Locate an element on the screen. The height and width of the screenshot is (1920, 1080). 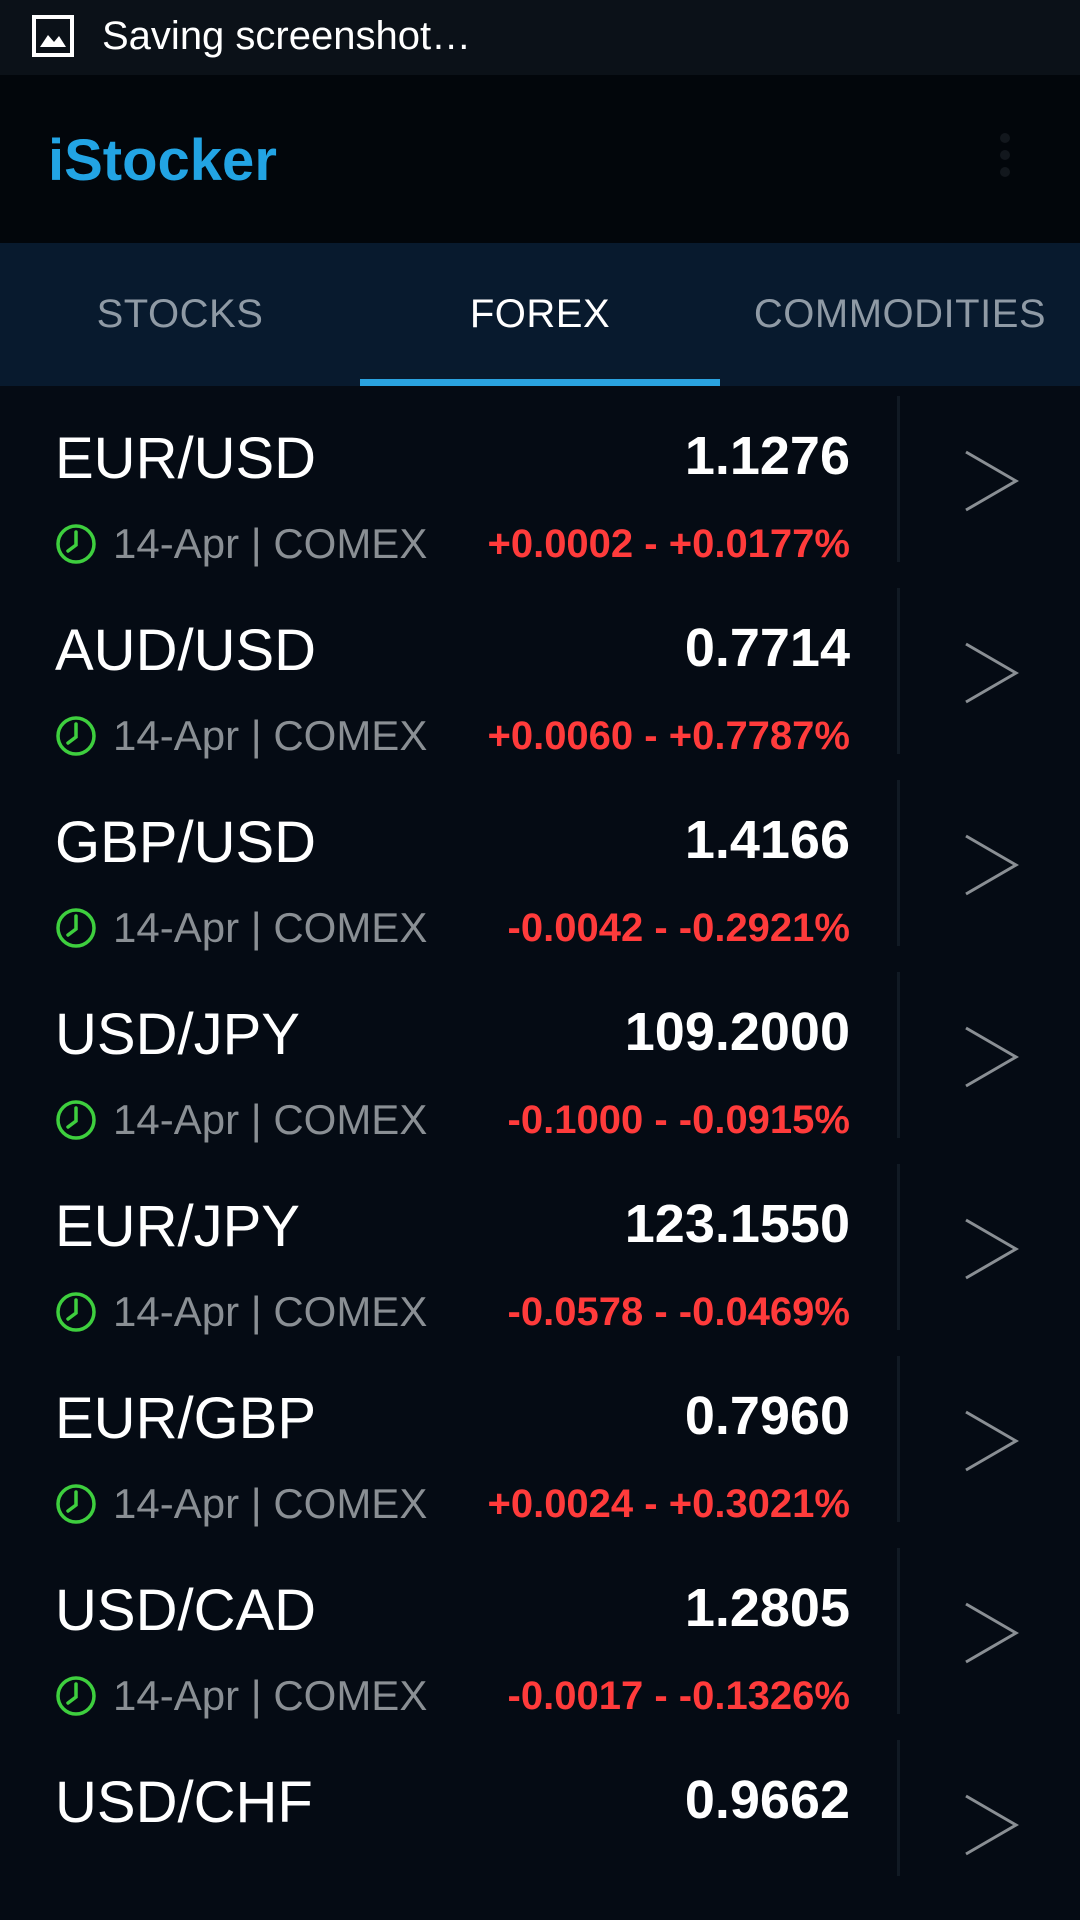
tab-commodities: COMMODITIES is located at coordinates (900, 314).